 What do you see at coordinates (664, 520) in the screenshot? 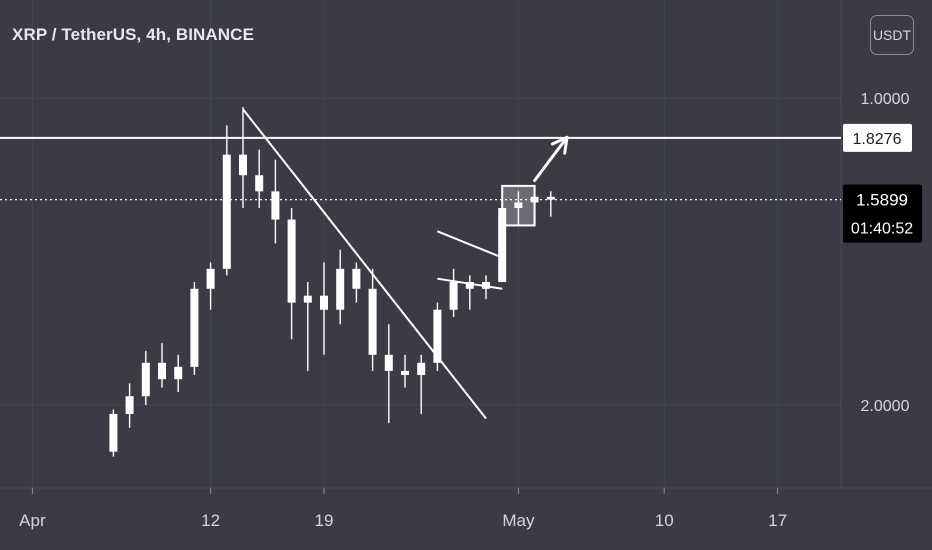
I see `time-axis-label: 10` at bounding box center [664, 520].